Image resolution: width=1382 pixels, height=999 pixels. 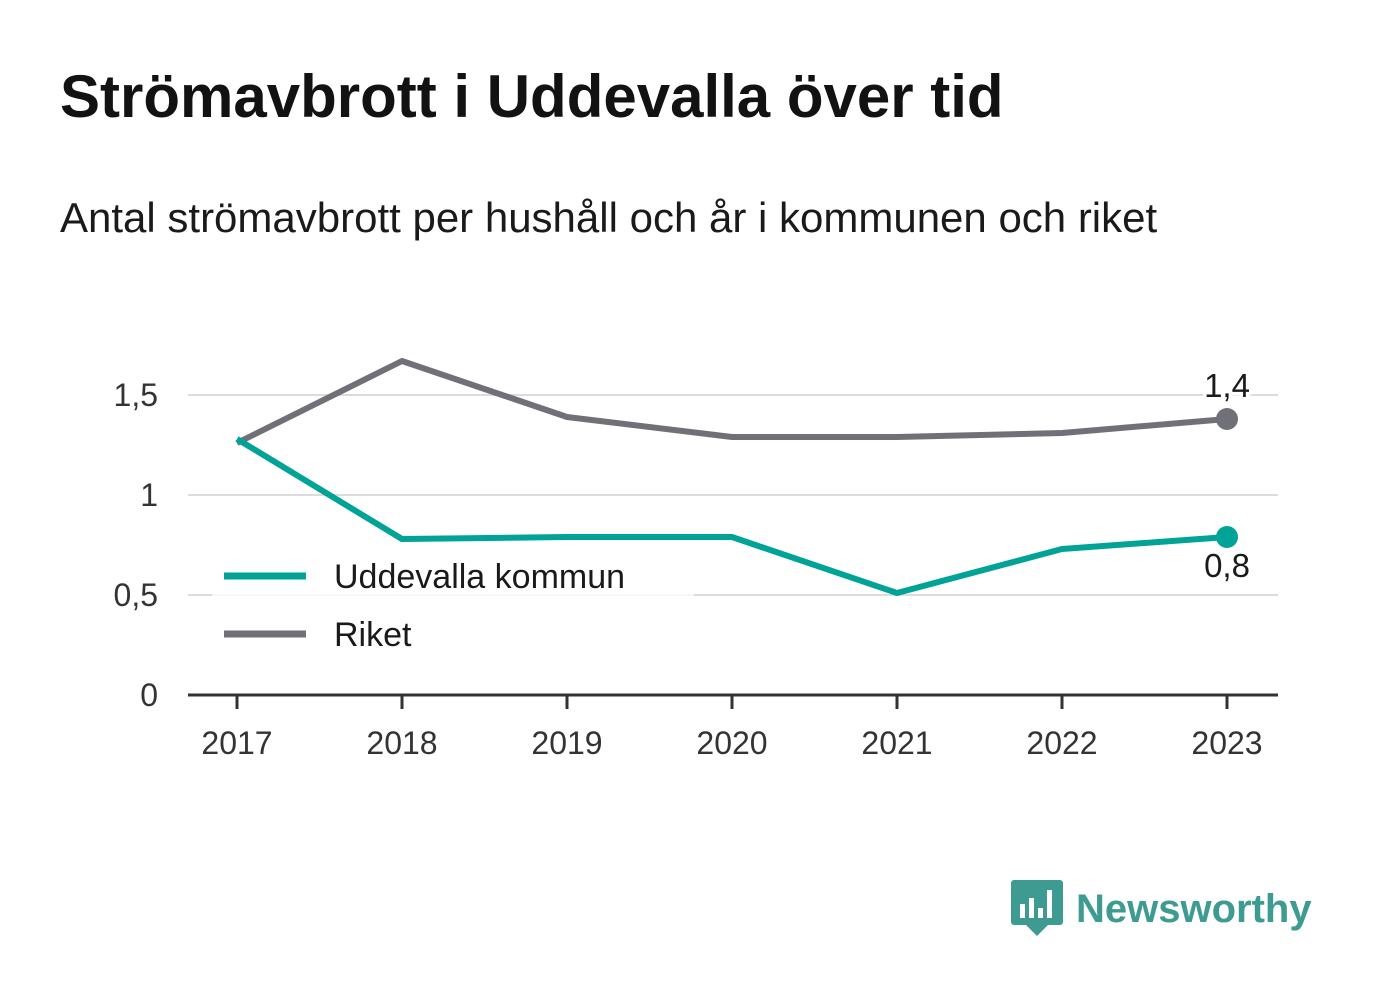 What do you see at coordinates (136, 395) in the screenshot?
I see `y-tick-label: 1,5` at bounding box center [136, 395].